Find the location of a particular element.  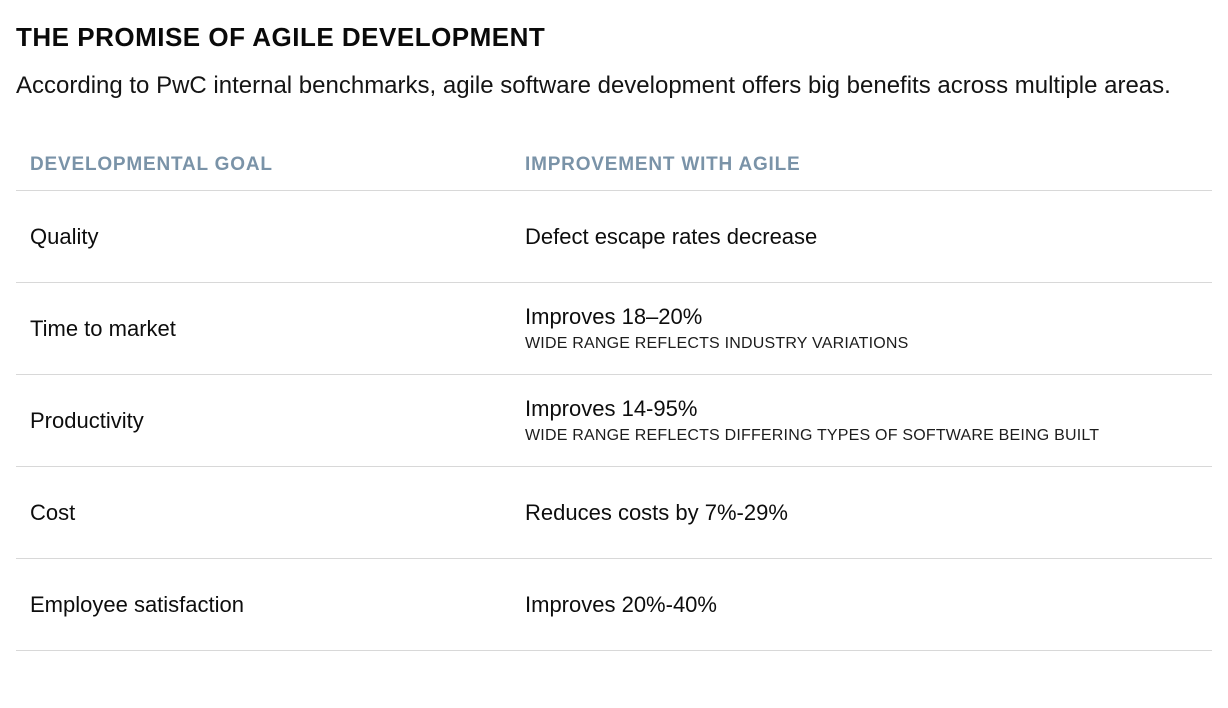

goal-cell: Employee satisfaction is located at coordinates (137, 604).